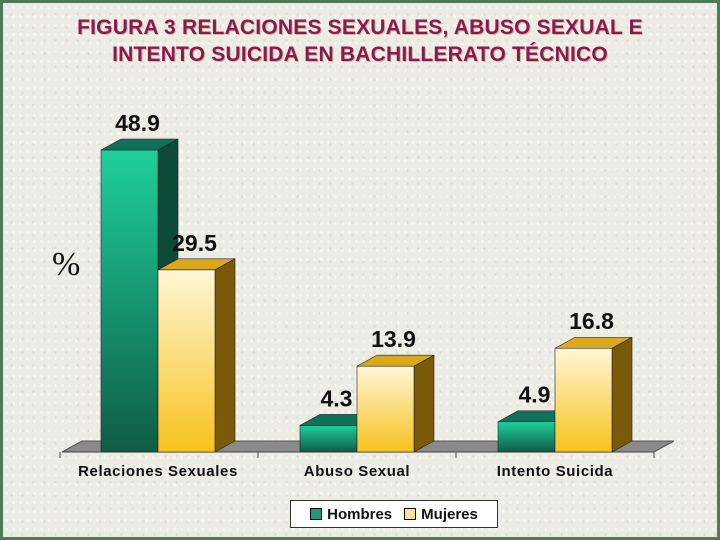  What do you see at coordinates (526, 437) in the screenshot?
I see `bar-intento-suicida-hombres` at bounding box center [526, 437].